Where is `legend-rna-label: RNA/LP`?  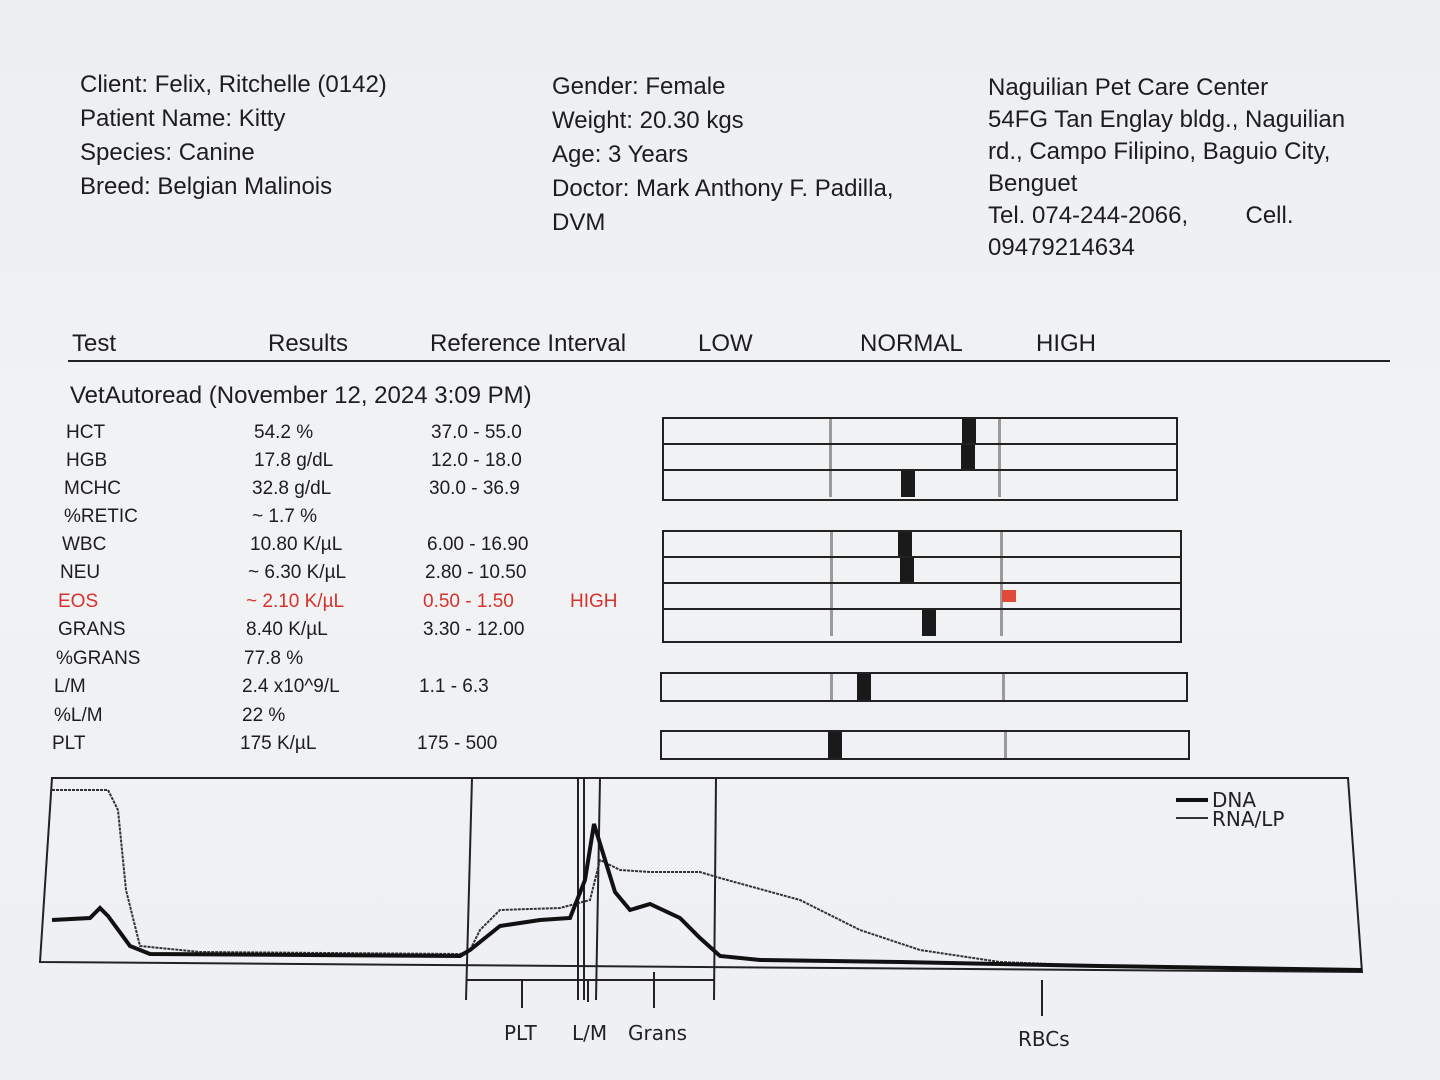
legend-rna-label: RNA/LP is located at coordinates (1248, 819).